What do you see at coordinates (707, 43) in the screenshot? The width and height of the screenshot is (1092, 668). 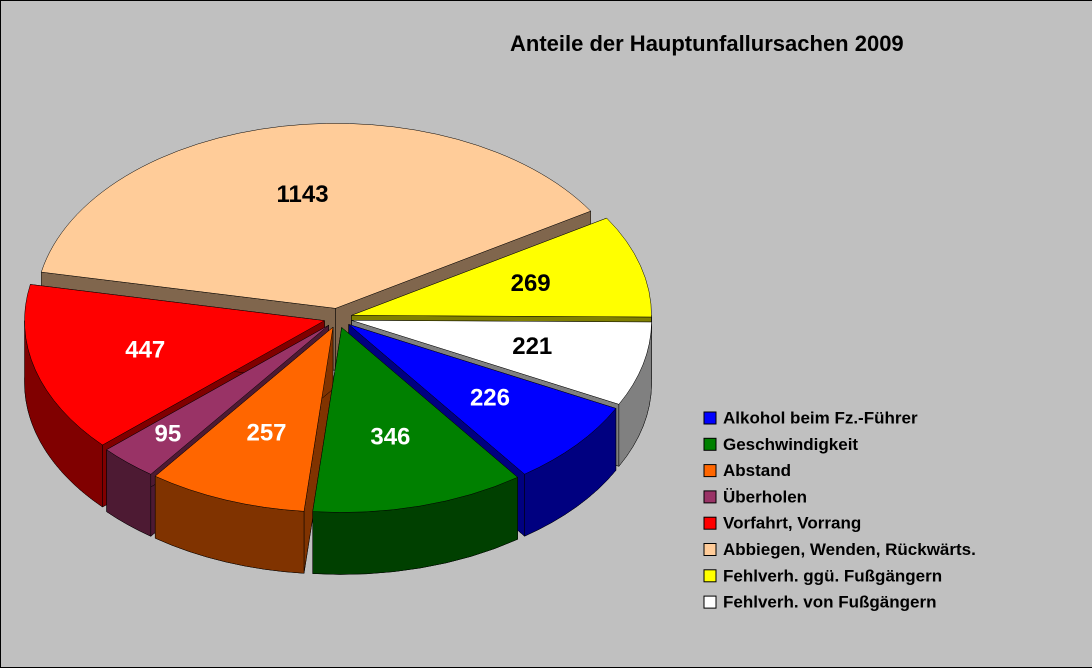 I see `chart-title: Anteile der Hauptunfallursachen 2009` at bounding box center [707, 43].